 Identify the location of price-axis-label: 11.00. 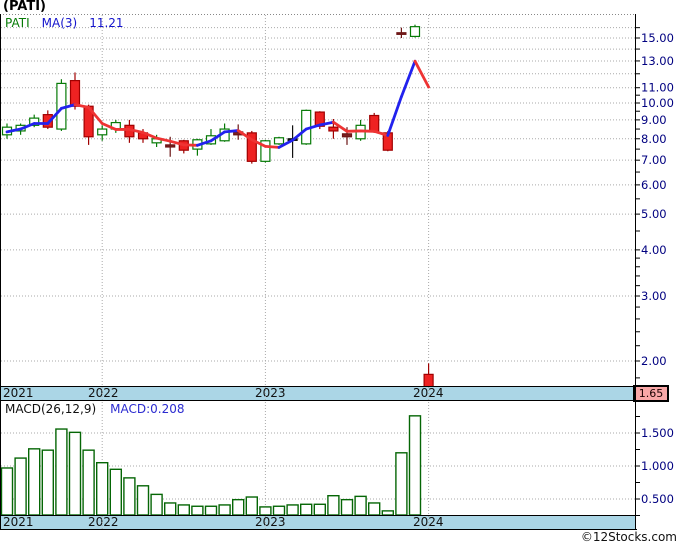
(657, 88).